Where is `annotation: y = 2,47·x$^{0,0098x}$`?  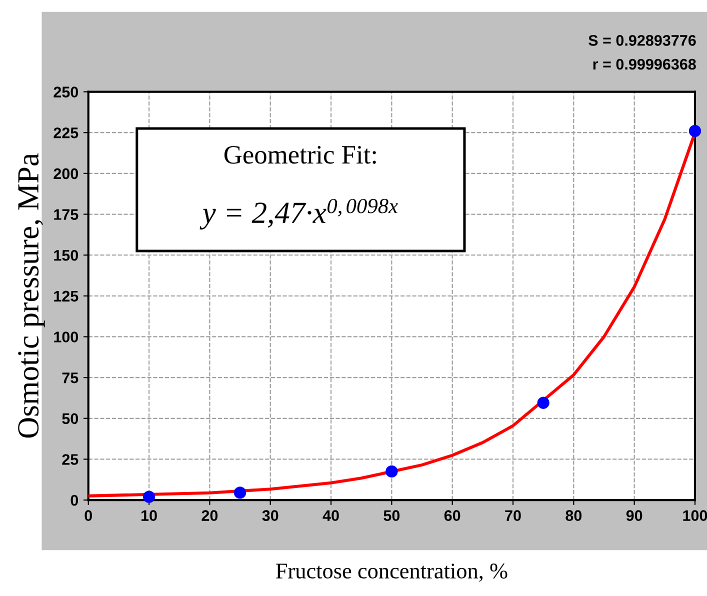 annotation: y = 2,47·x$^{0,0098x}$ is located at coordinates (299, 214).